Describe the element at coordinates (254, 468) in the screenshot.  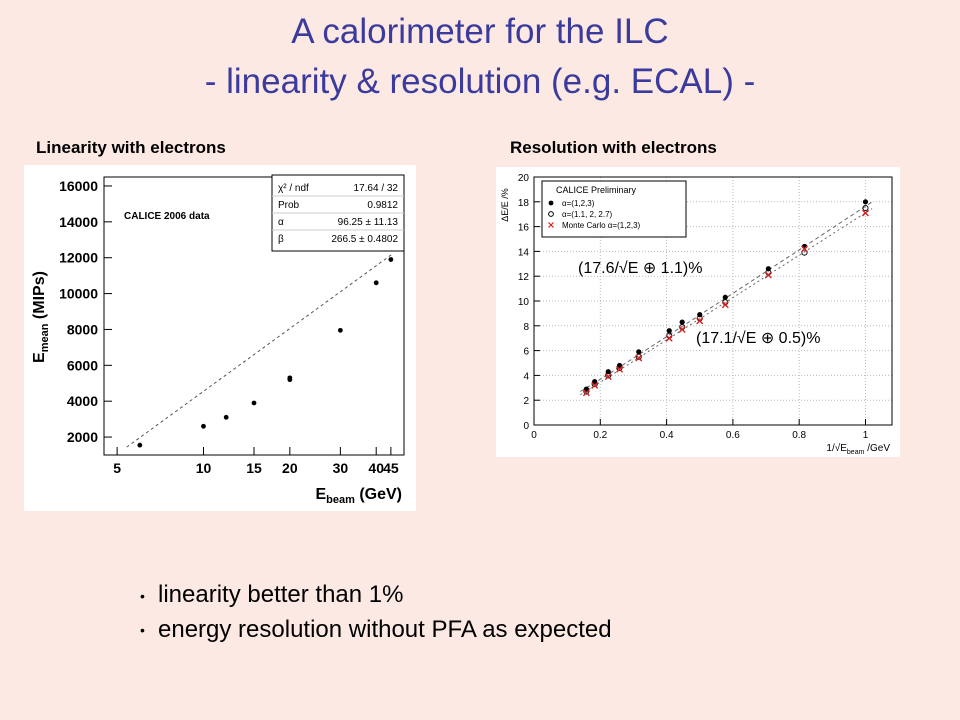
I see `x-tick-label: 15` at that location.